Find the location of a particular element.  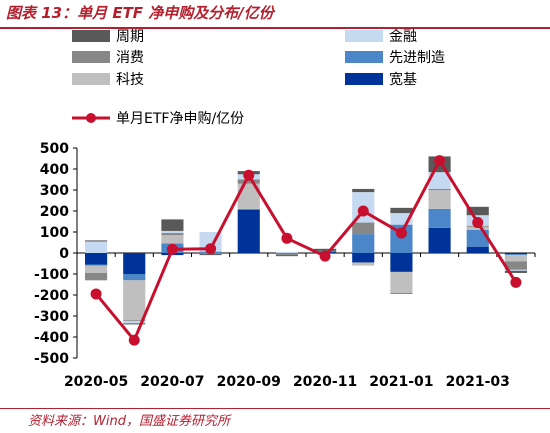

legend-label-3: 先进制造 is located at coordinates (417, 58).